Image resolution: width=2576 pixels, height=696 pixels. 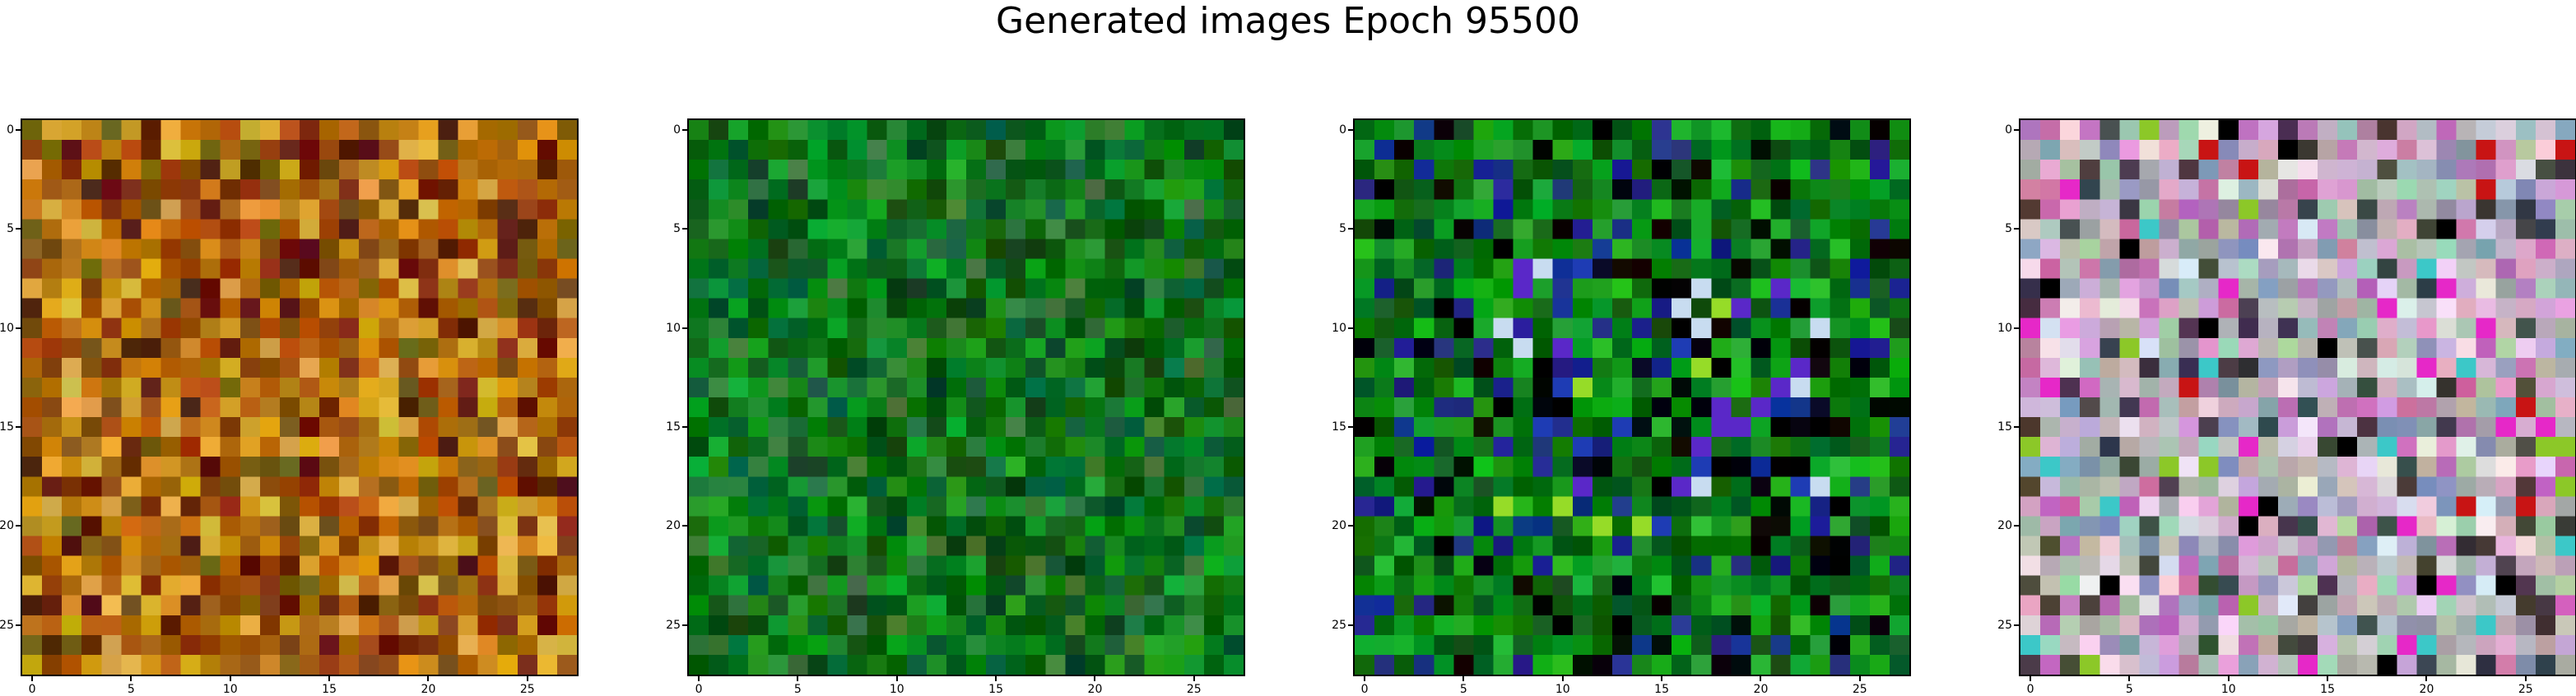 I want to click on figure-title: Generated images Epoch 95500, so click(x=1288, y=21).